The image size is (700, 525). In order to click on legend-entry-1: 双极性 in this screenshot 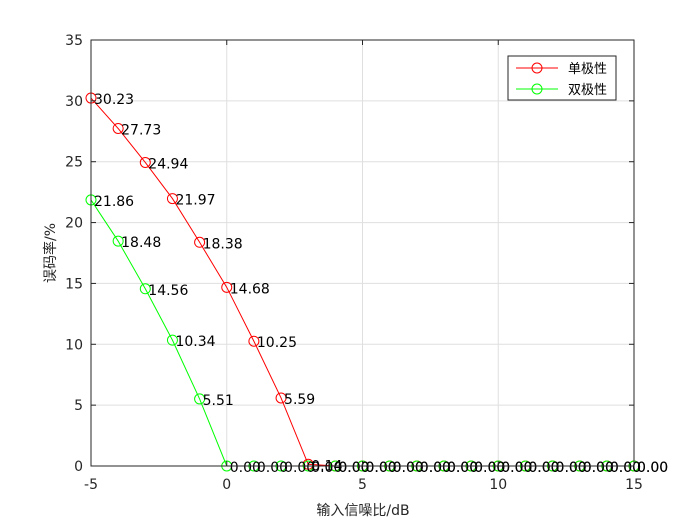, I will do `click(587, 90)`.